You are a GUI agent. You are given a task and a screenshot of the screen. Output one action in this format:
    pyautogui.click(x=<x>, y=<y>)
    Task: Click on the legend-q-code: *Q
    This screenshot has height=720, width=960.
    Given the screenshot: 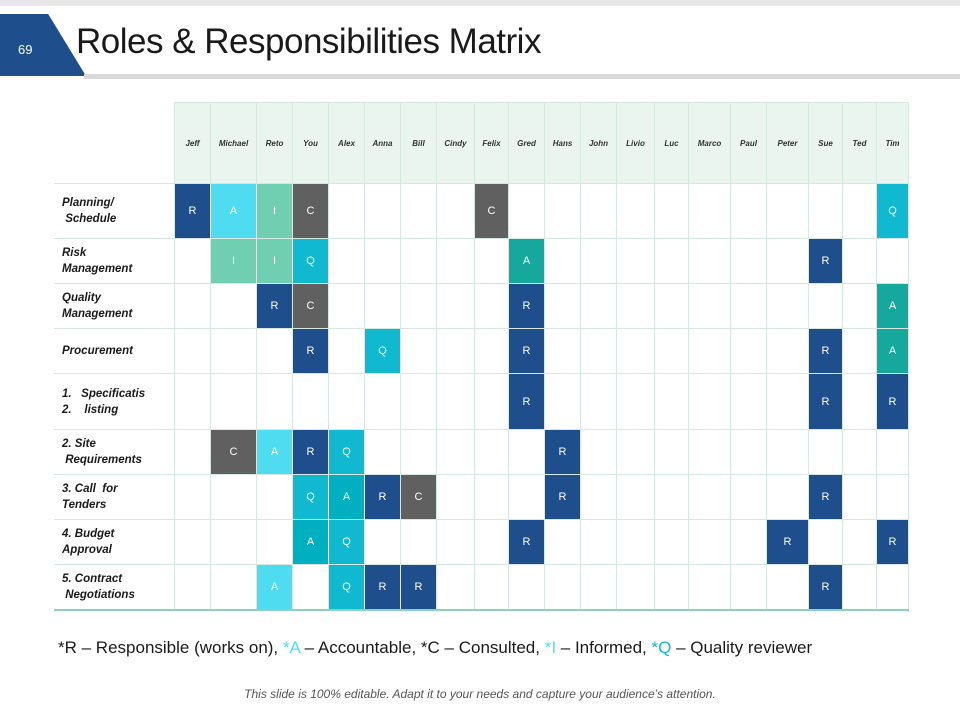 What is the action you would take?
    pyautogui.click(x=661, y=647)
    